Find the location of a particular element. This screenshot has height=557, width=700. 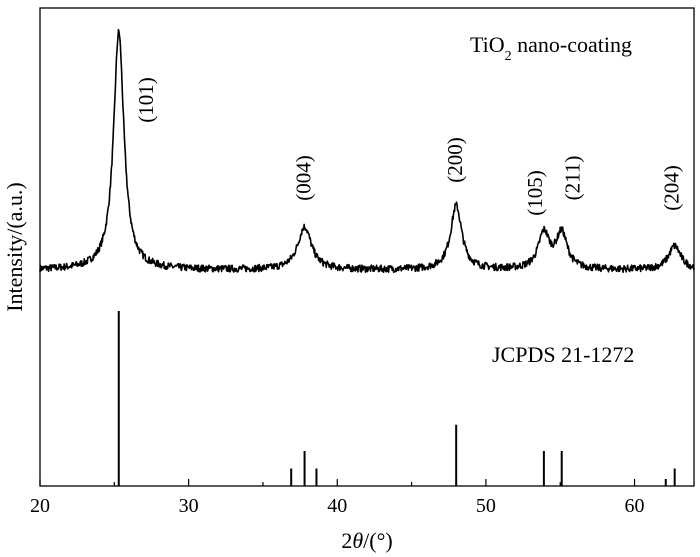

x-tick-label: 50 is located at coordinates (486, 506).